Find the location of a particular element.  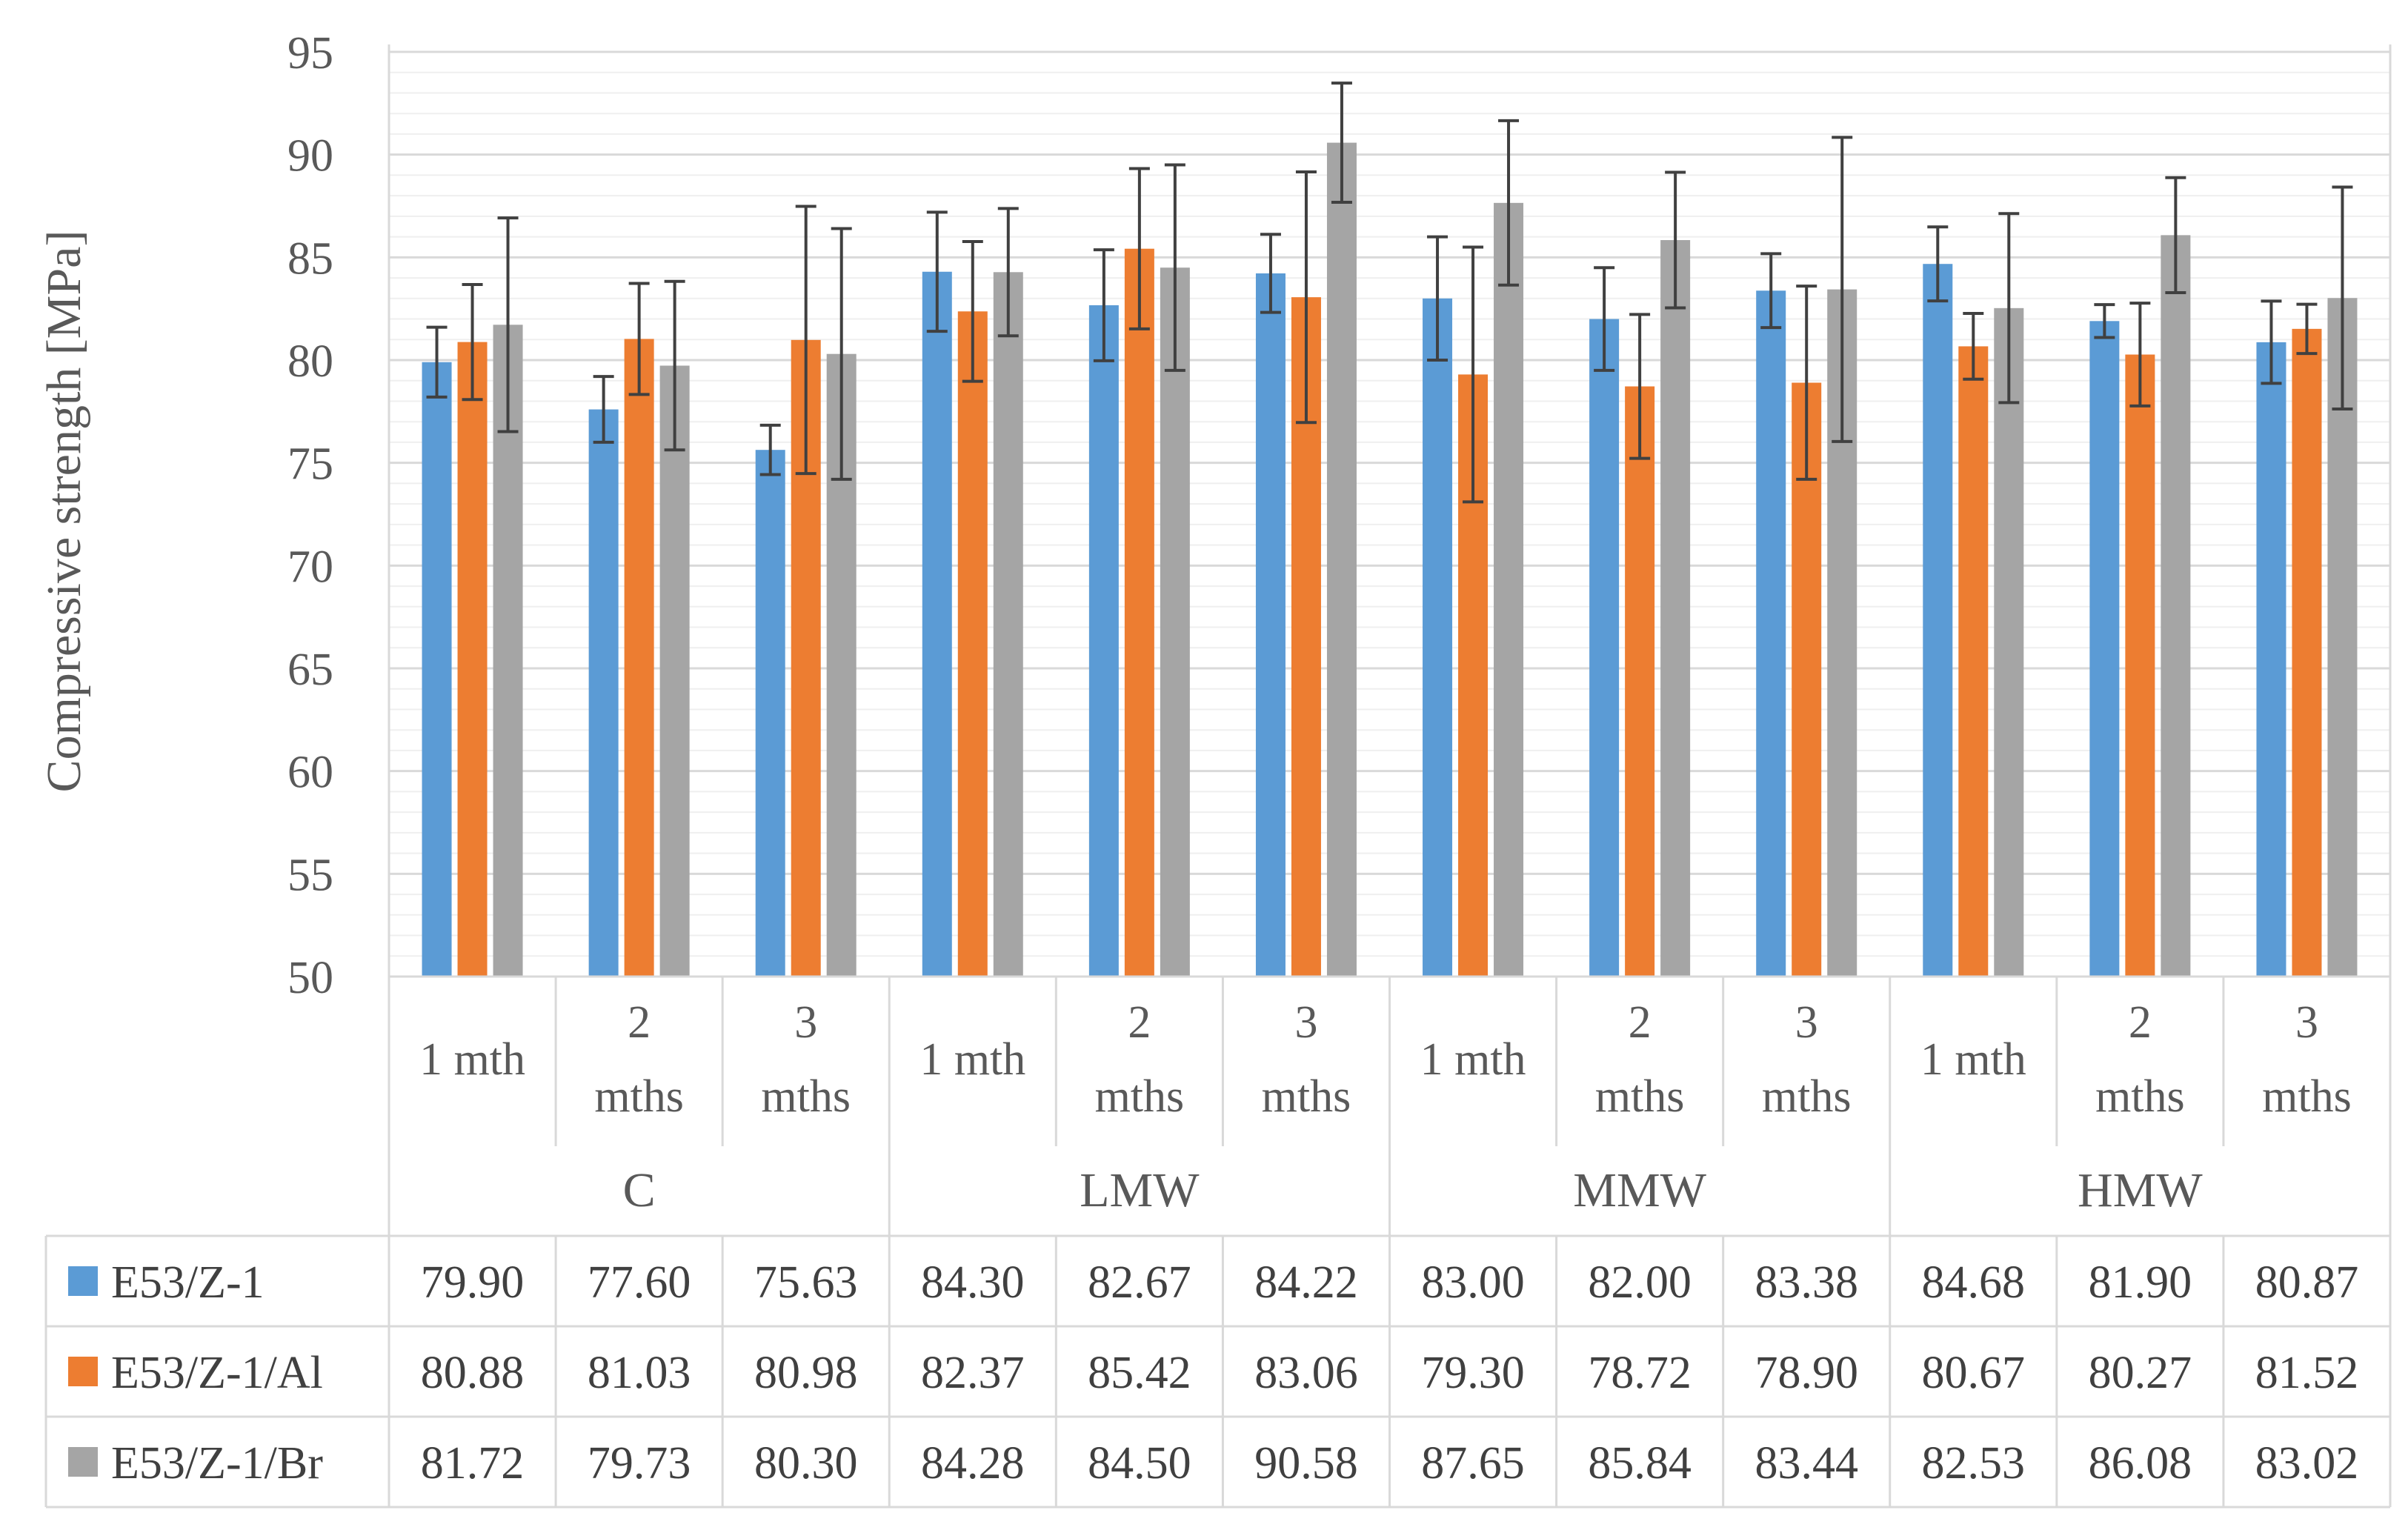

table-cell-value: 80.27 is located at coordinates (2140, 1373).